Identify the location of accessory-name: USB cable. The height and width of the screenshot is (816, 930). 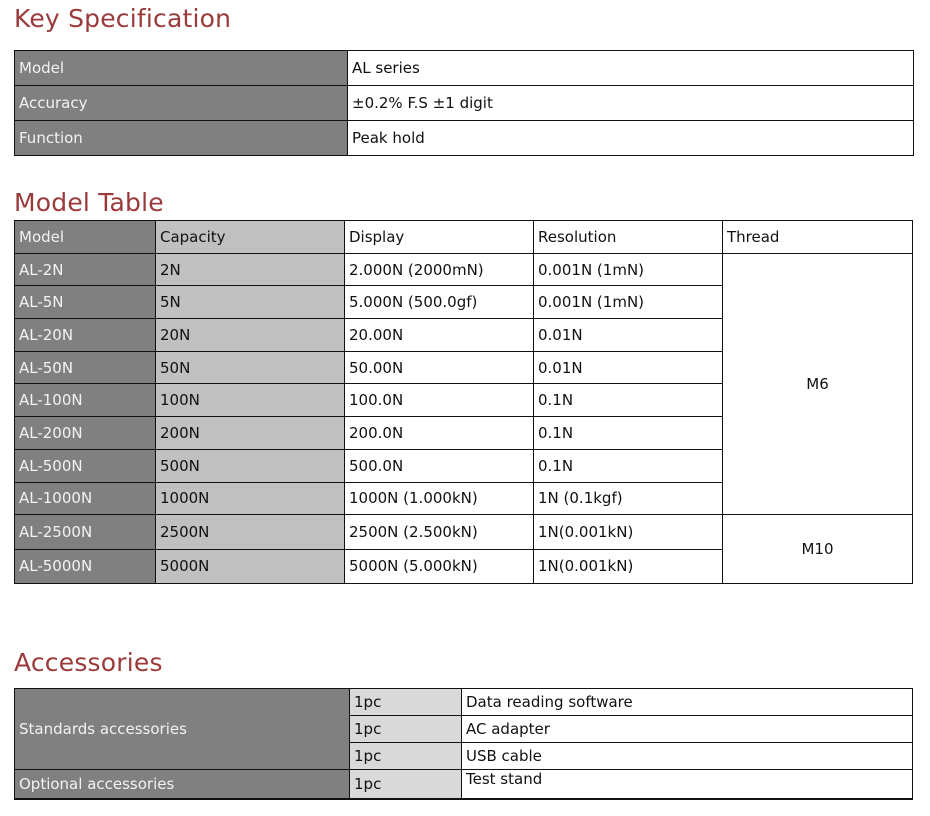
(687, 756).